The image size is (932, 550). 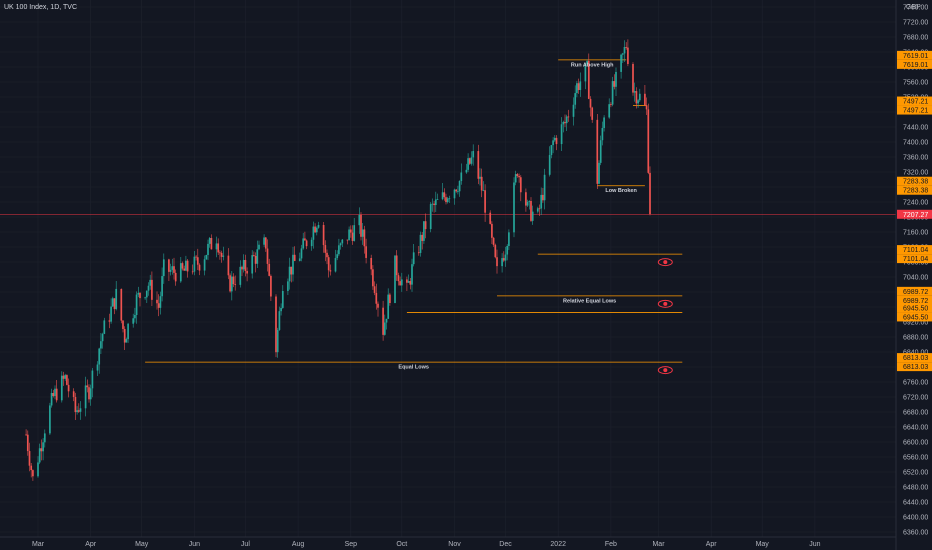 I want to click on eye-icon, so click(x=665, y=303).